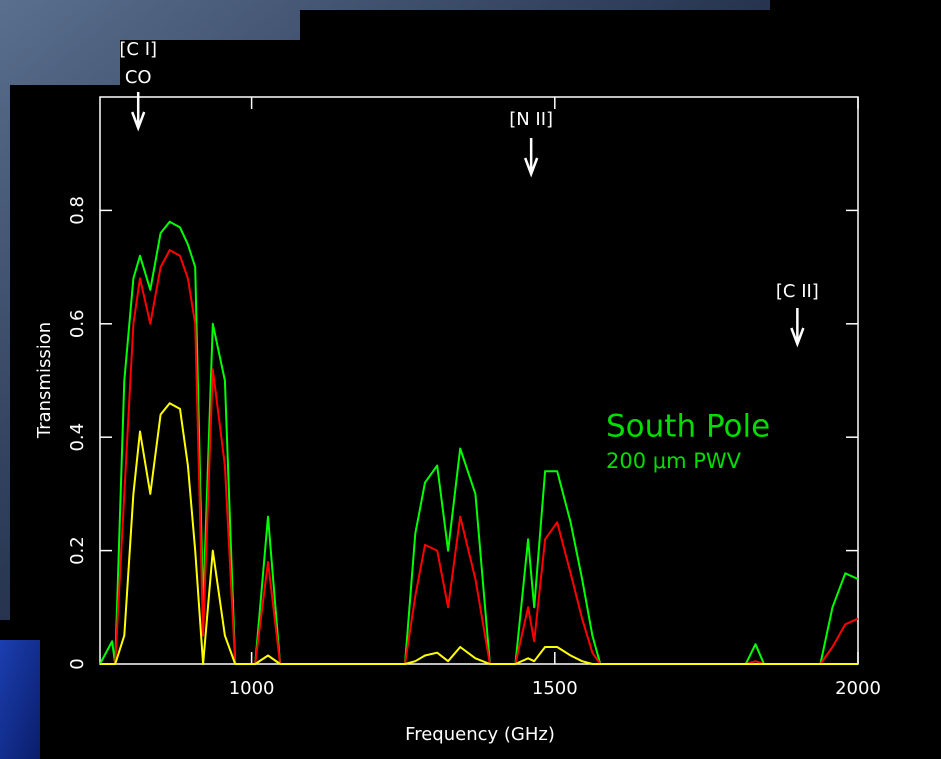 Image resolution: width=941 pixels, height=759 pixels. Describe the element at coordinates (797, 291) in the screenshot. I see `line-label: [C II]` at that location.